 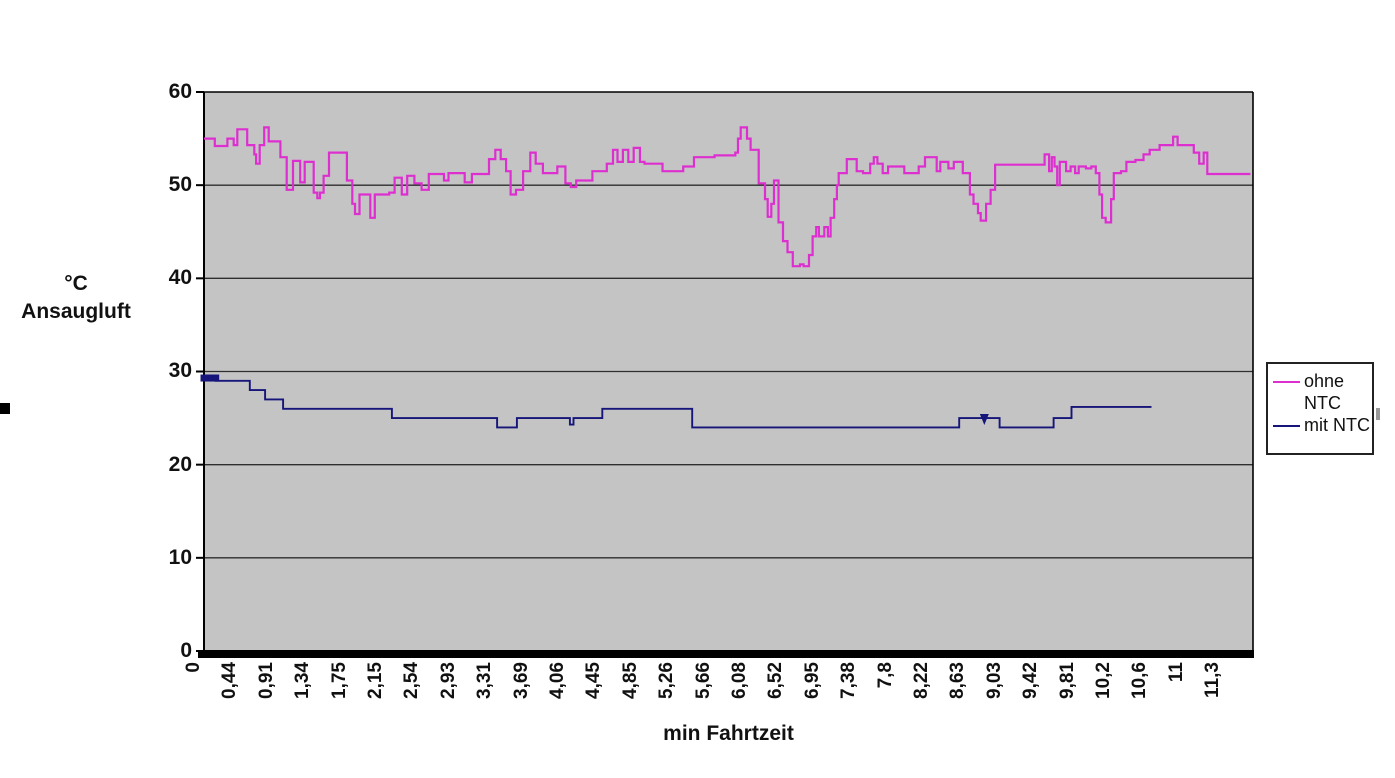 What do you see at coordinates (485, 680) in the screenshot?
I see `x-tick-label-3,31: 3,31` at bounding box center [485, 680].